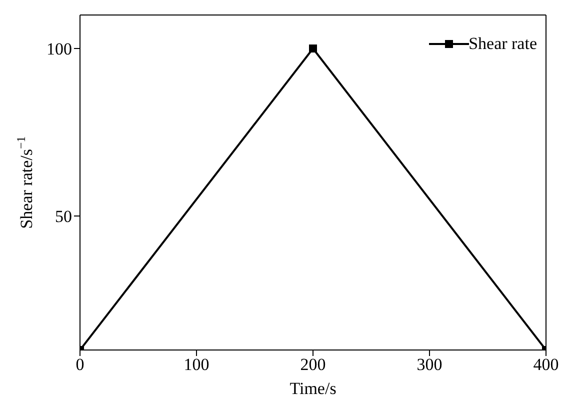 This screenshot has width=571, height=419. Describe the element at coordinates (63, 216) in the screenshot. I see `y-tick-label: 50` at that location.